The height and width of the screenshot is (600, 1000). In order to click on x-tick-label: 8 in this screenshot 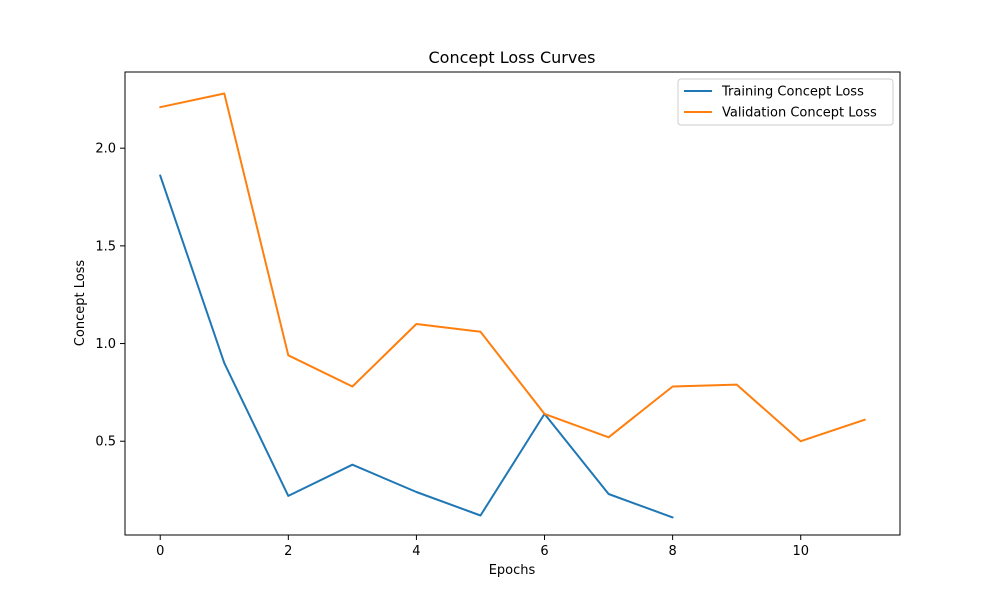, I will do `click(672, 551)`.